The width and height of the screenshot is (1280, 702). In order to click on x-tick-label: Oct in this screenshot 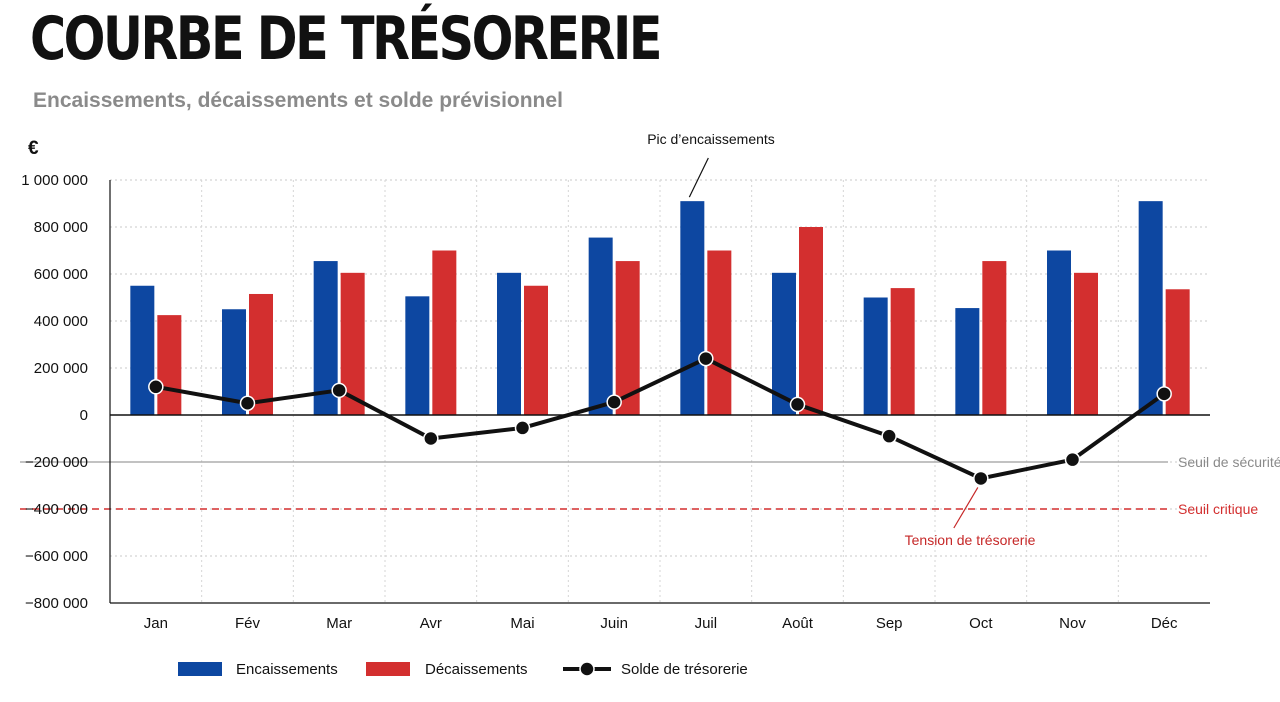, I will do `click(981, 623)`.